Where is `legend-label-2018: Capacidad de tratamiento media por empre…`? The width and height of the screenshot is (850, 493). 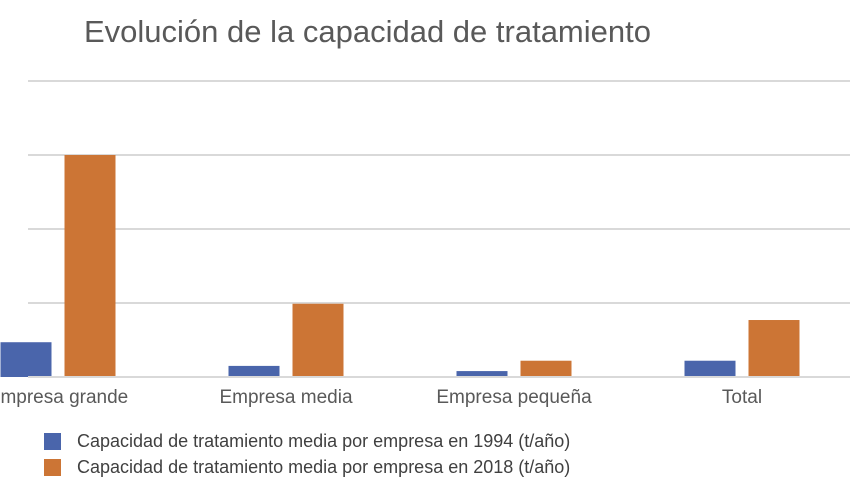 legend-label-2018: Capacidad de tratamiento media por empre… is located at coordinates (324, 467).